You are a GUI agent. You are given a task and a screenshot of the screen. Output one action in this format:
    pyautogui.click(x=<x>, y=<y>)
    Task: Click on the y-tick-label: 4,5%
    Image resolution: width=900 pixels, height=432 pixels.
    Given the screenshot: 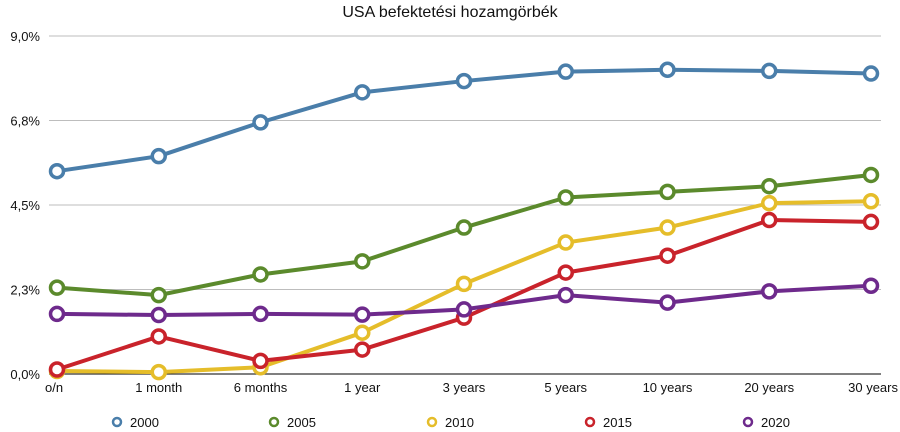 What is the action you would take?
    pyautogui.click(x=25, y=205)
    